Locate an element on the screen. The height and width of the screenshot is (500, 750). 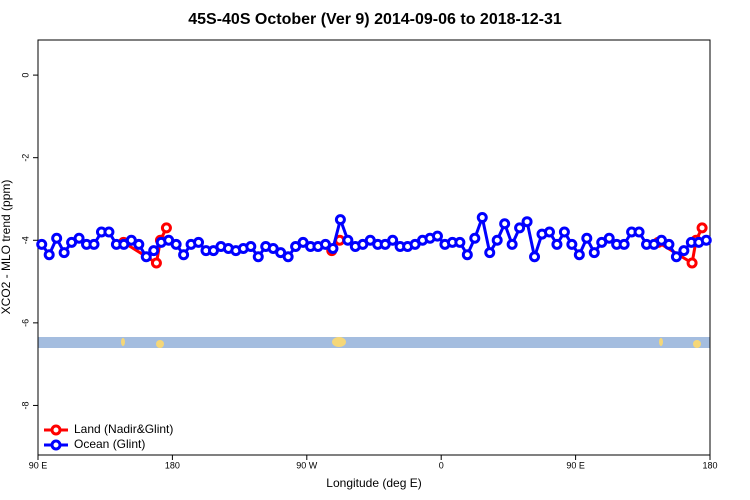
x-tick-label: 90 W is located at coordinates (307, 465).